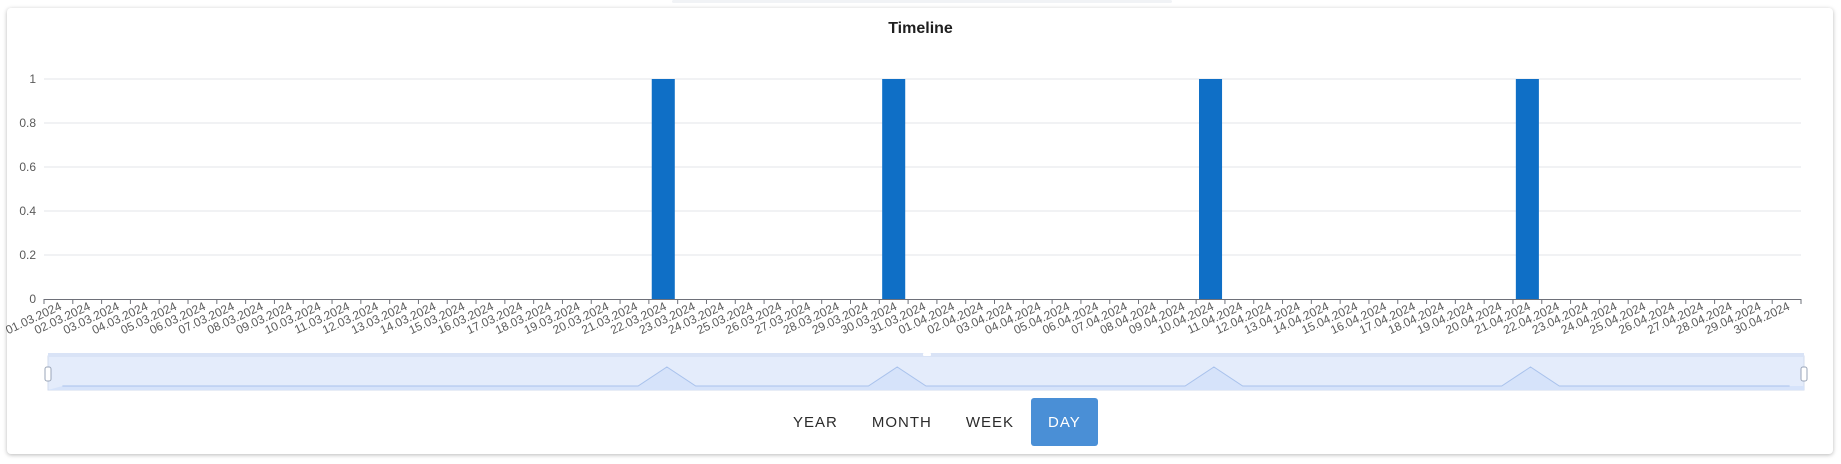 This screenshot has height=464, width=1841. Describe the element at coordinates (48, 374) in the screenshot. I see `zoom-handle-left` at that location.